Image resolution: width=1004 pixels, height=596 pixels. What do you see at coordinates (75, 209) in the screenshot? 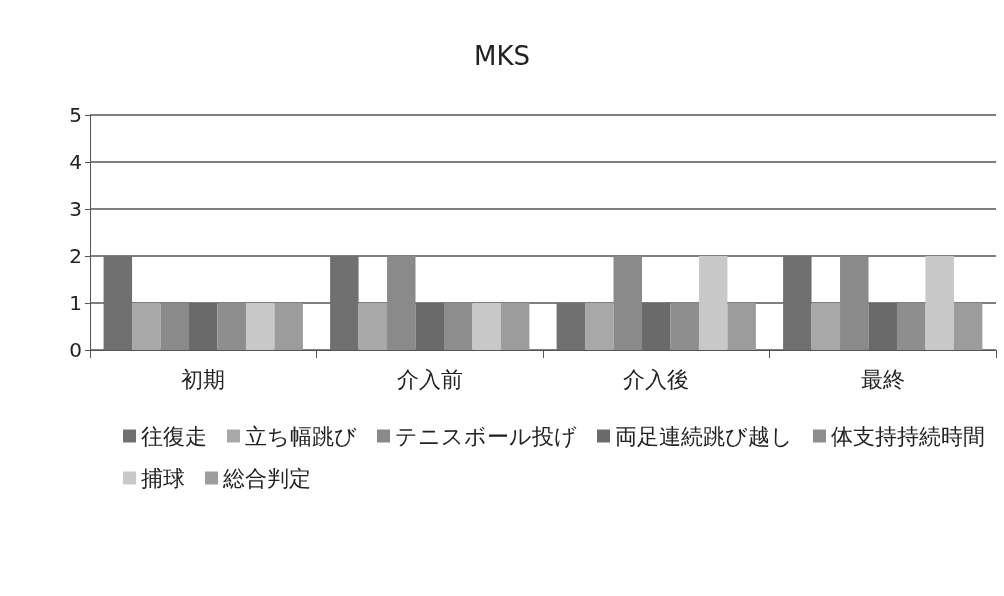
I see `y-tick-label: 3` at bounding box center [75, 209].